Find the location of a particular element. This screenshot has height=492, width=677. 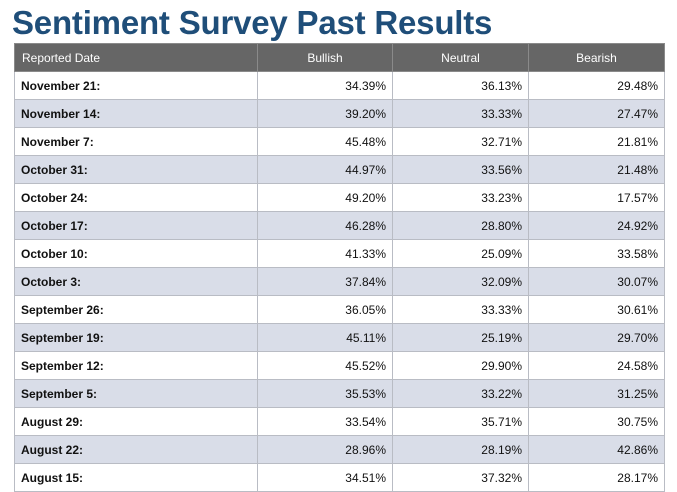

table-row: October 31: 44.97% 33.56% 21.48% is located at coordinates (339, 169).